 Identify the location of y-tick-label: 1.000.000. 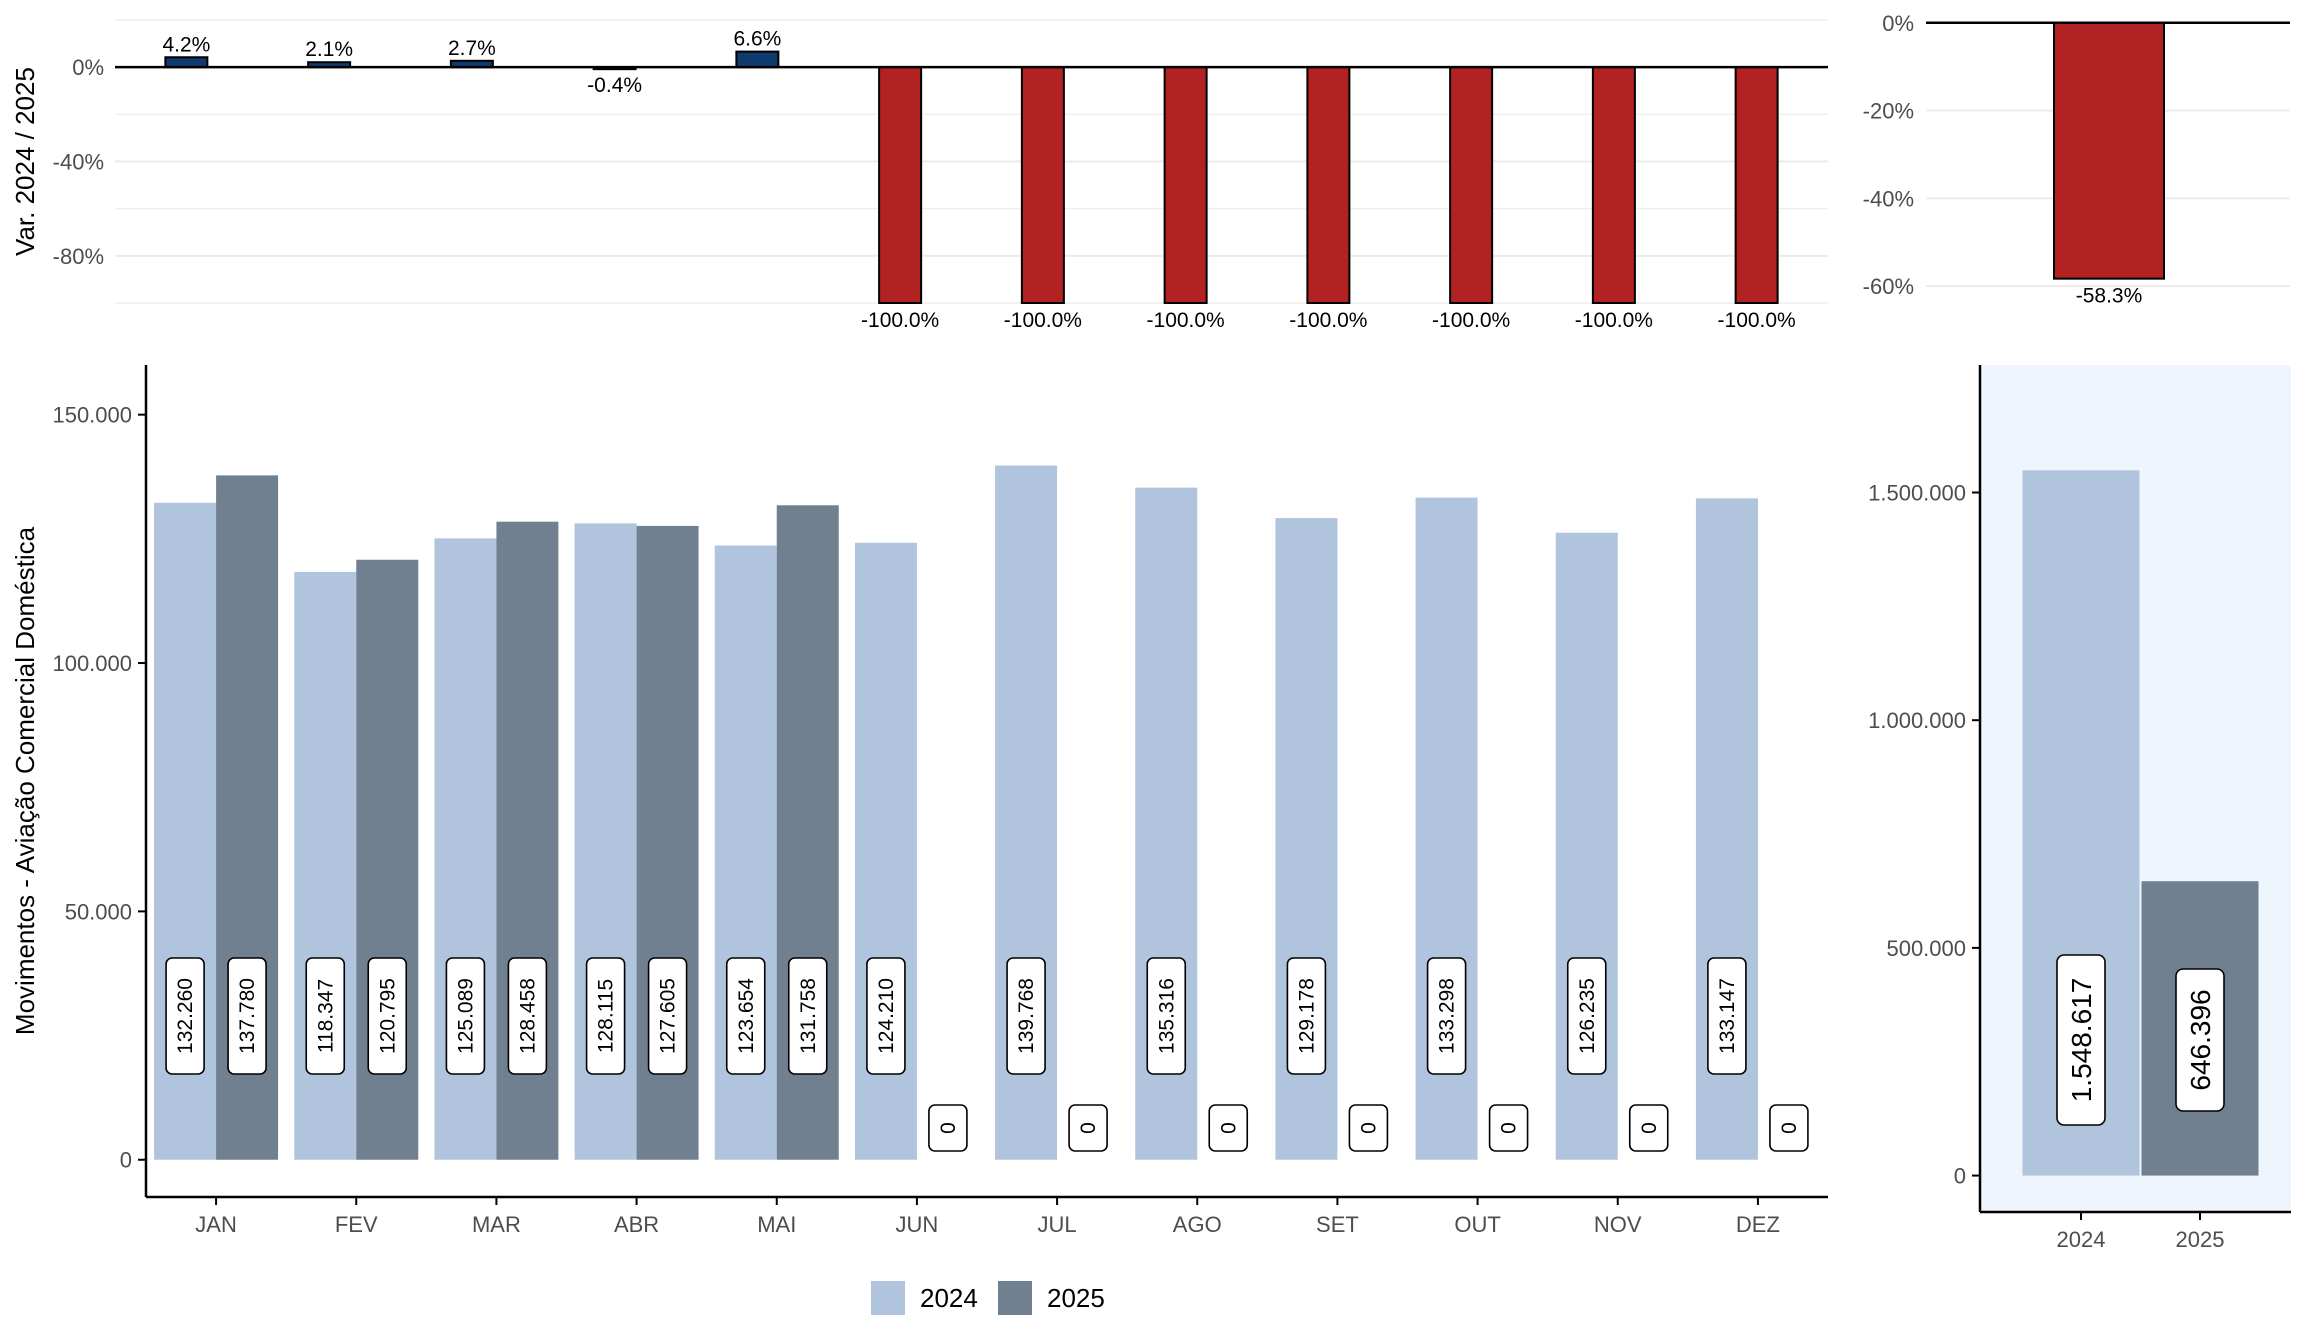
(1917, 720).